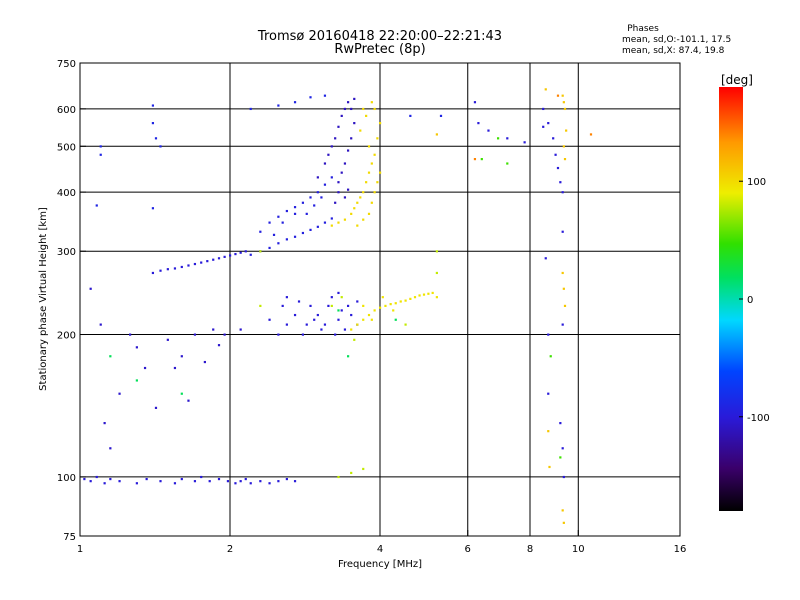  Describe the element at coordinates (758, 418) in the screenshot. I see `colorbar-tick-label: -100` at that location.